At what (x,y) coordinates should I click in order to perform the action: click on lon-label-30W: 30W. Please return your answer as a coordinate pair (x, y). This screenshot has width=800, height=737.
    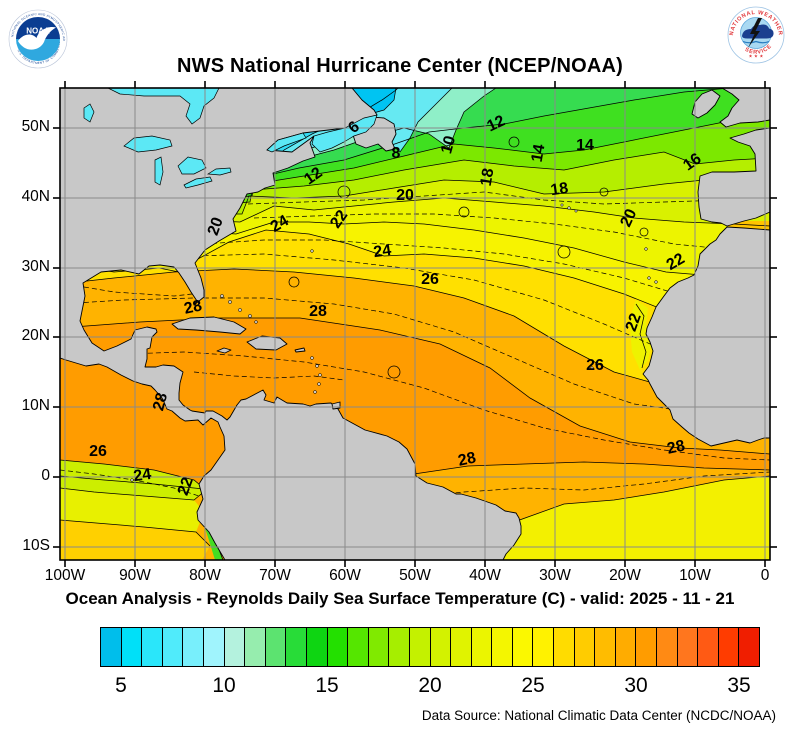
    Looking at the image, I should click on (555, 575).